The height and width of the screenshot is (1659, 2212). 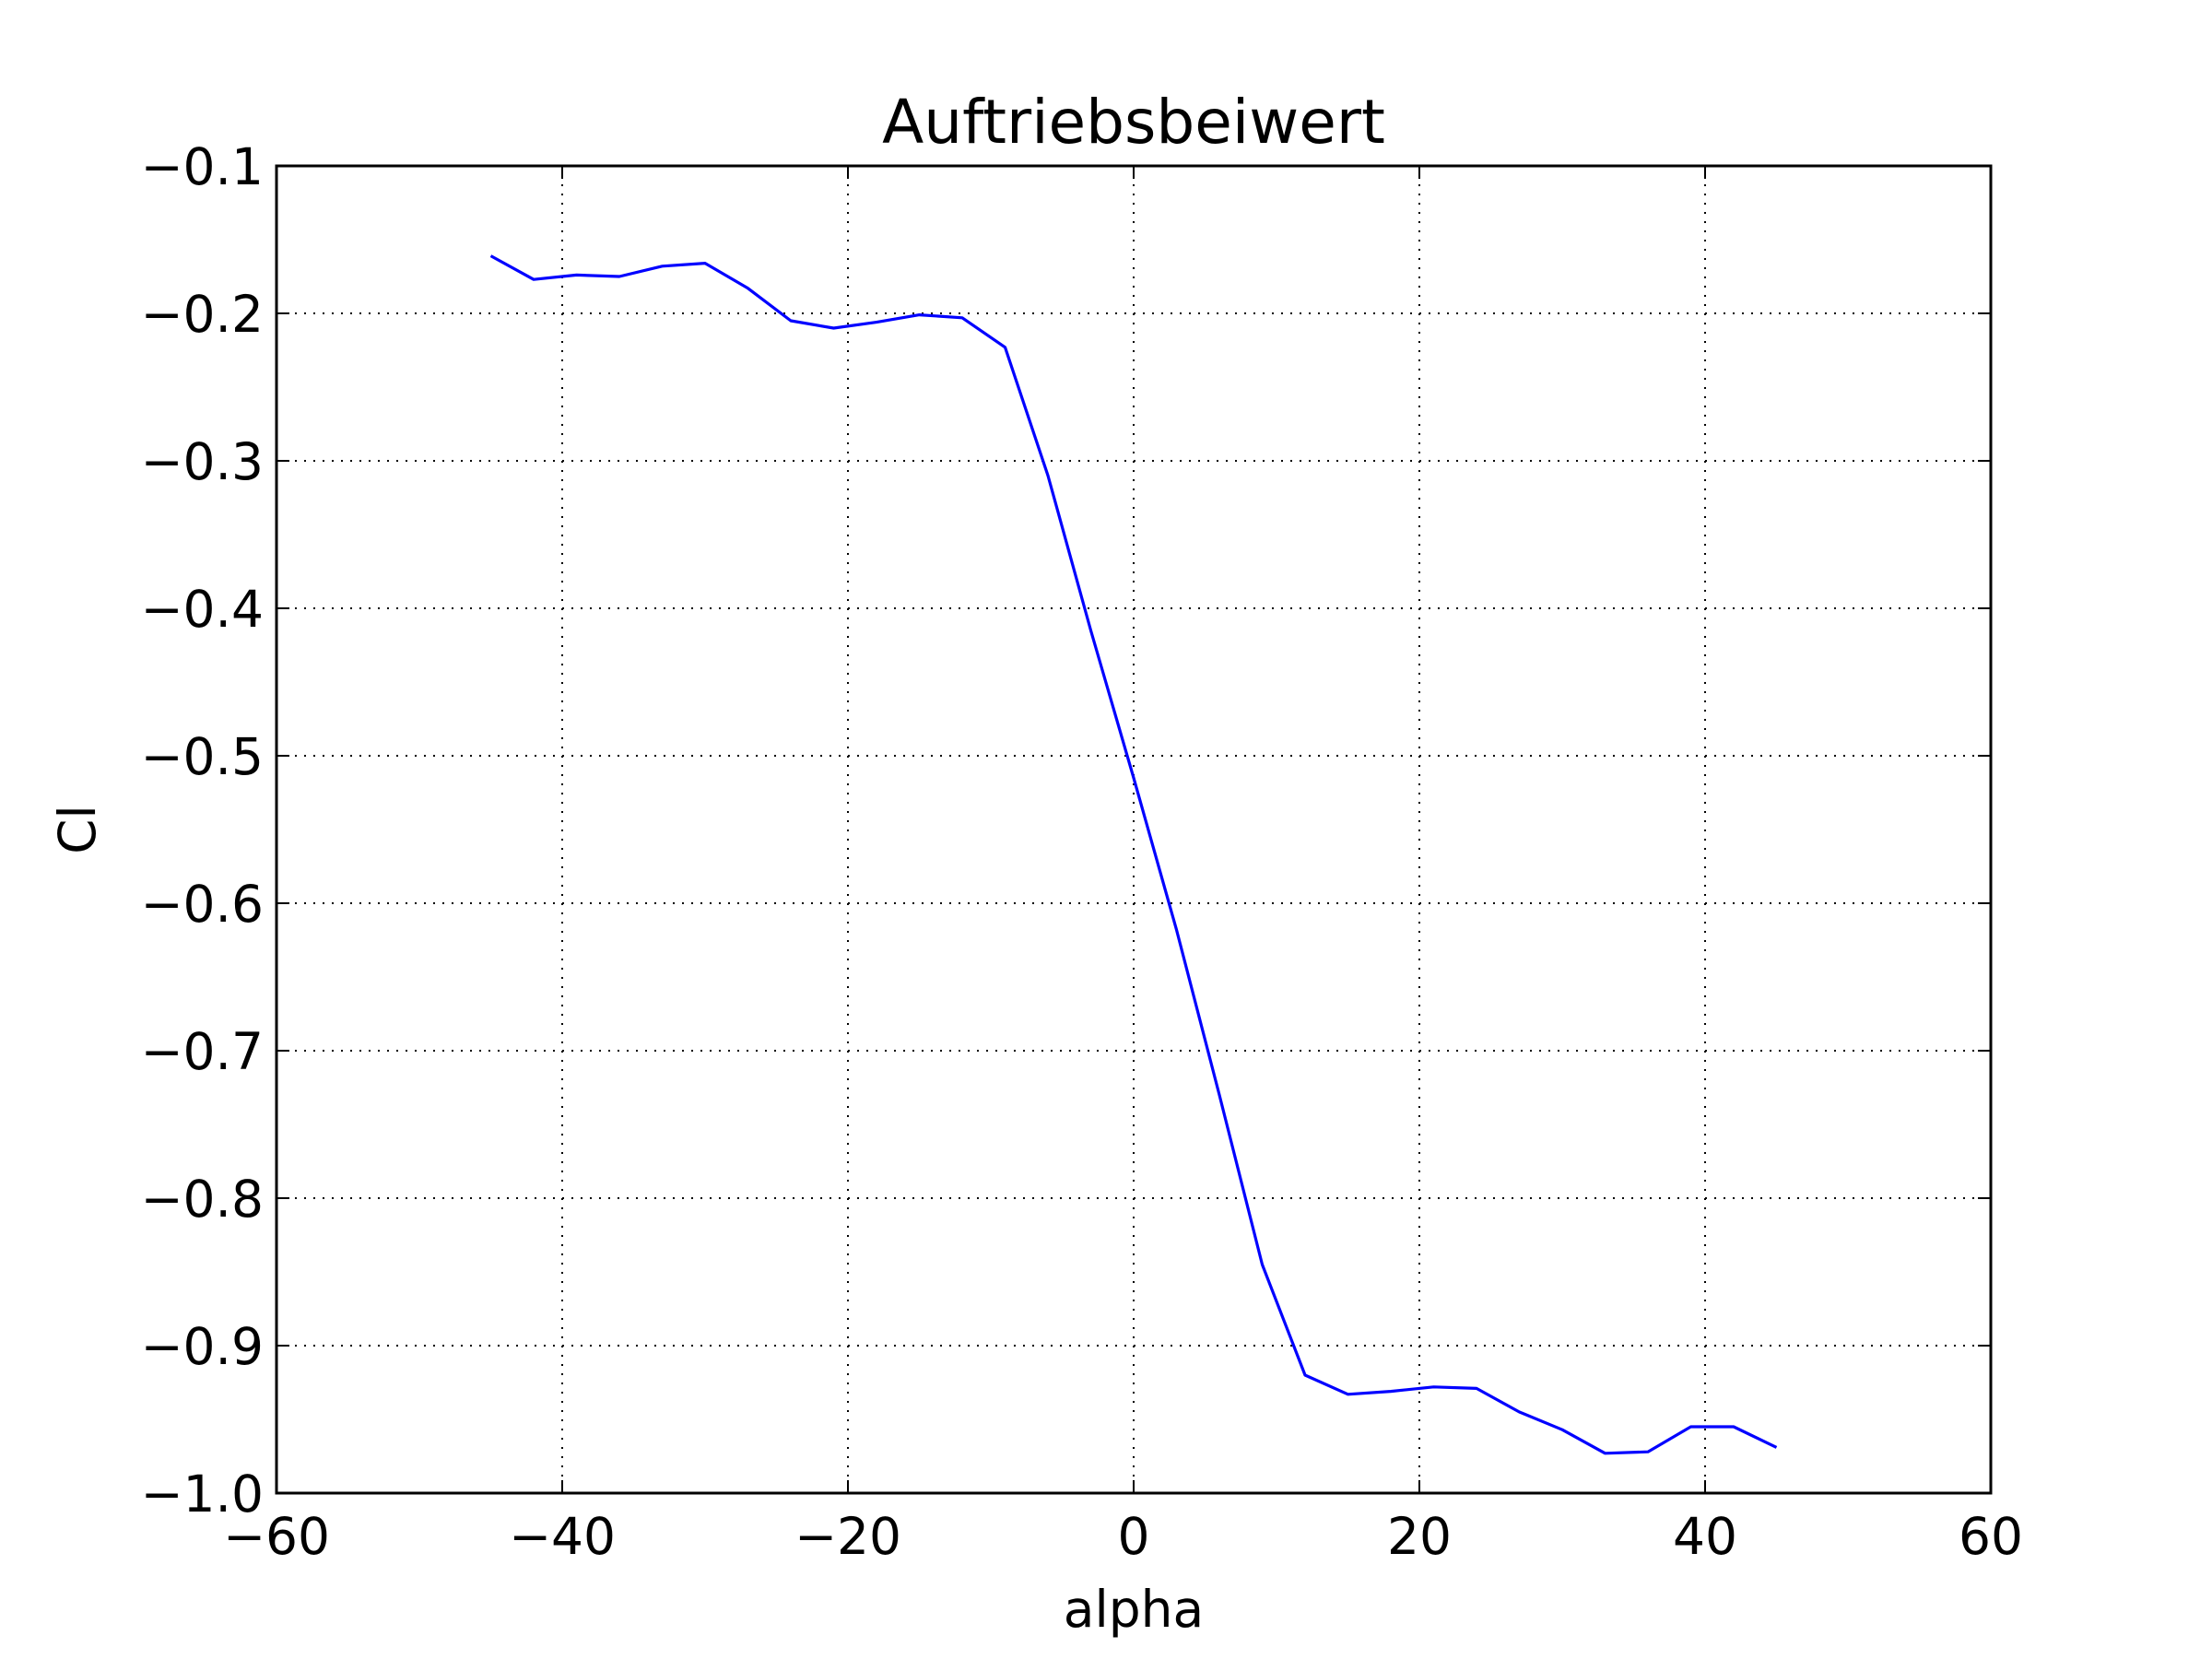 What do you see at coordinates (847, 1536) in the screenshot?
I see `x-tick-label: −20` at bounding box center [847, 1536].